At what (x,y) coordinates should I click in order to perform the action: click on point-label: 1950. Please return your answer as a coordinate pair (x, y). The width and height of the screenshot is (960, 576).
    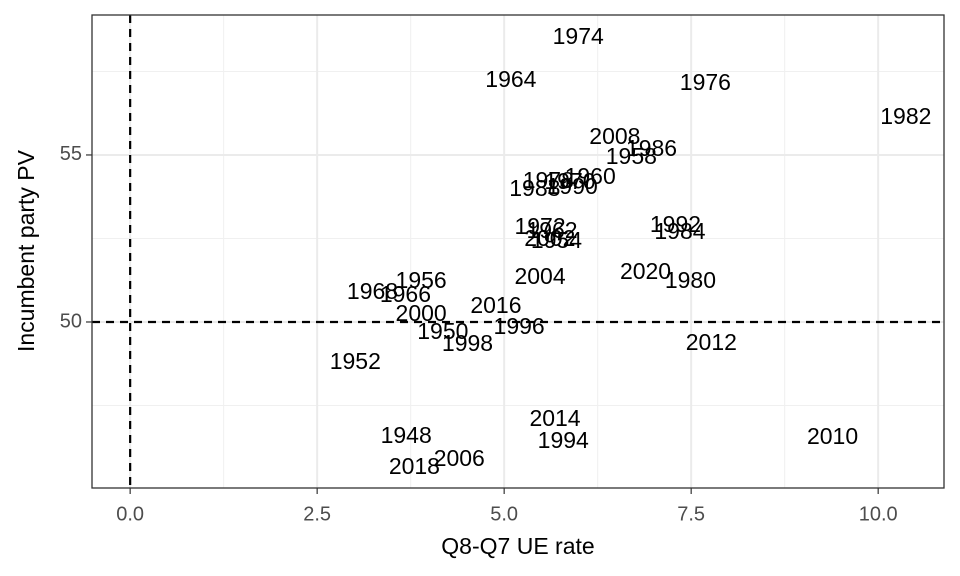
    Looking at the image, I should click on (442, 331).